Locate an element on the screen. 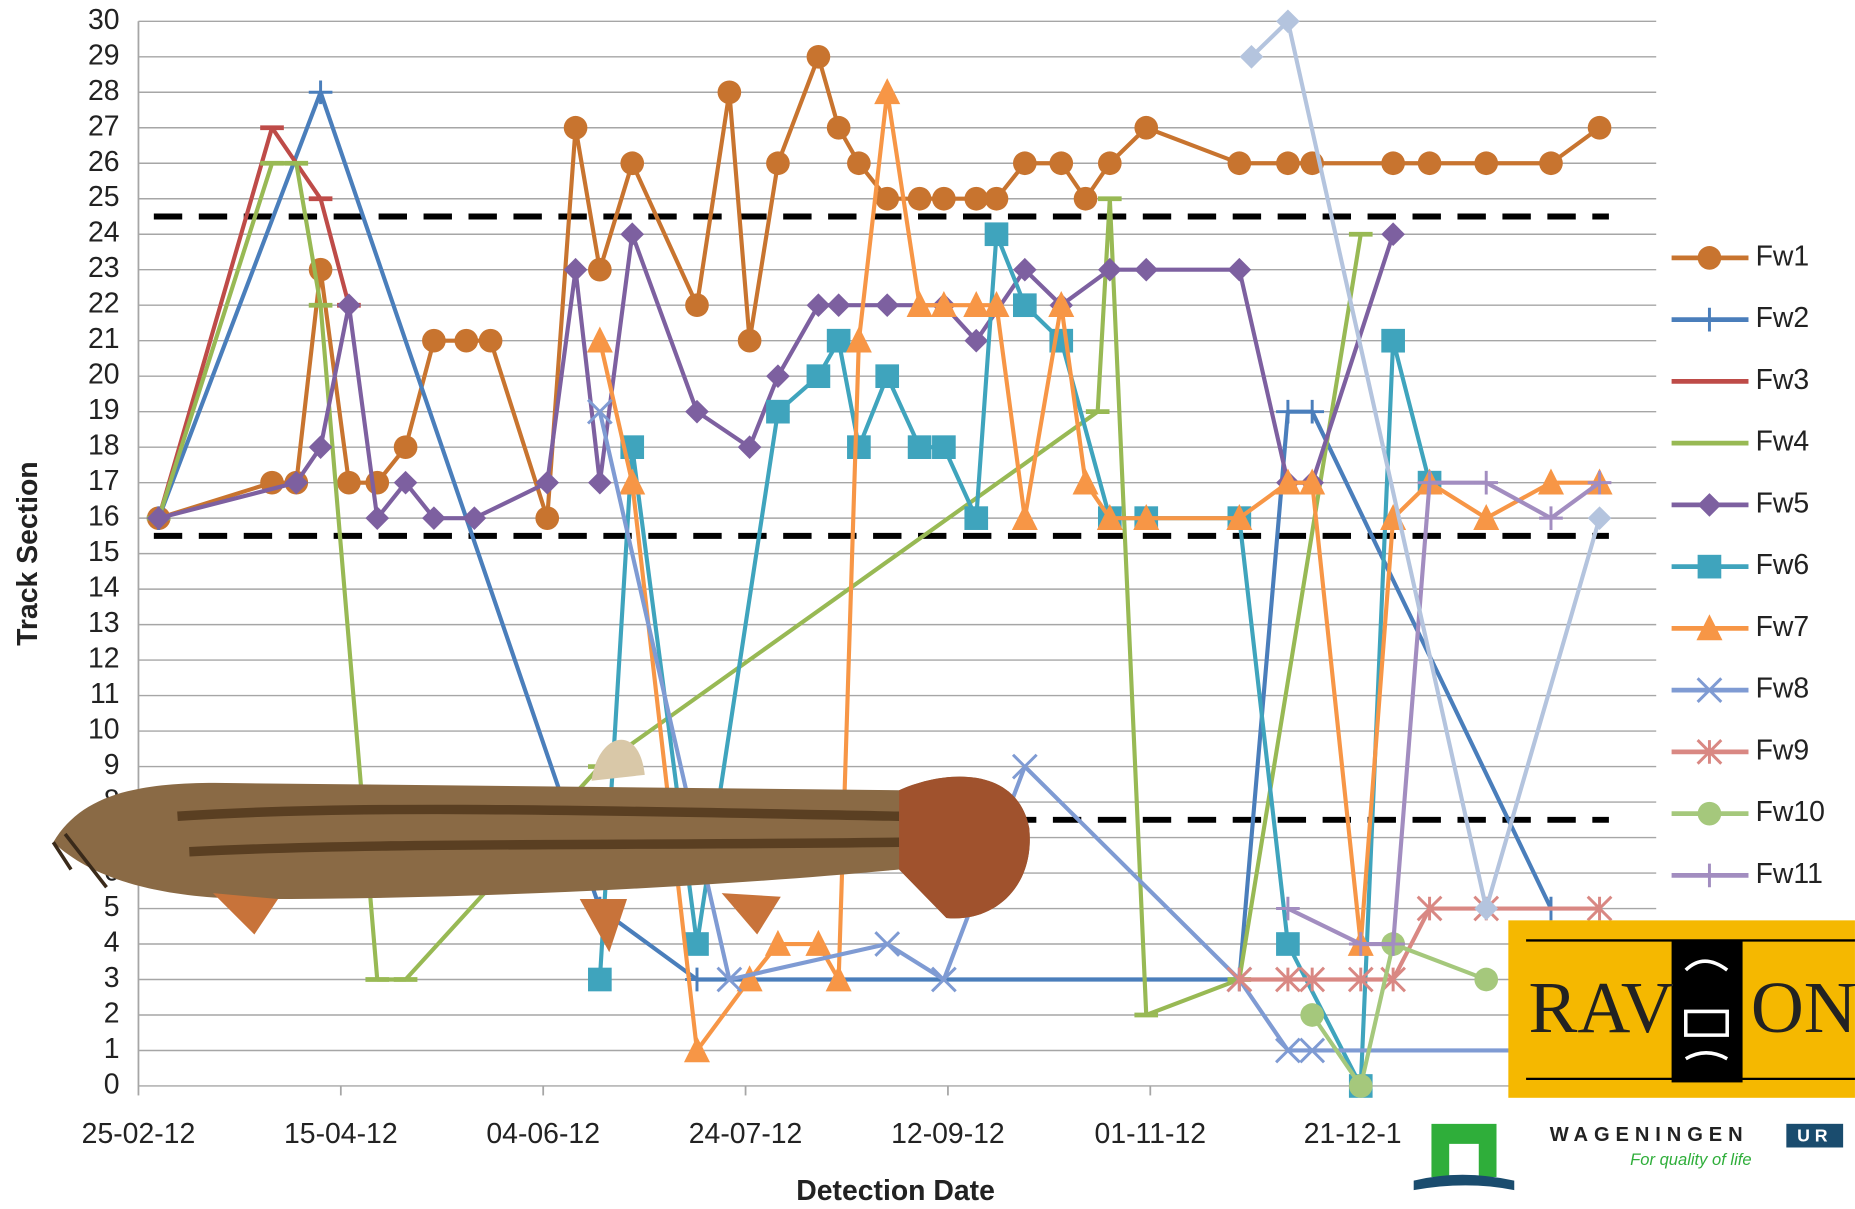 The image size is (1855, 1209). y-tick-label: 3 is located at coordinates (112, 978).